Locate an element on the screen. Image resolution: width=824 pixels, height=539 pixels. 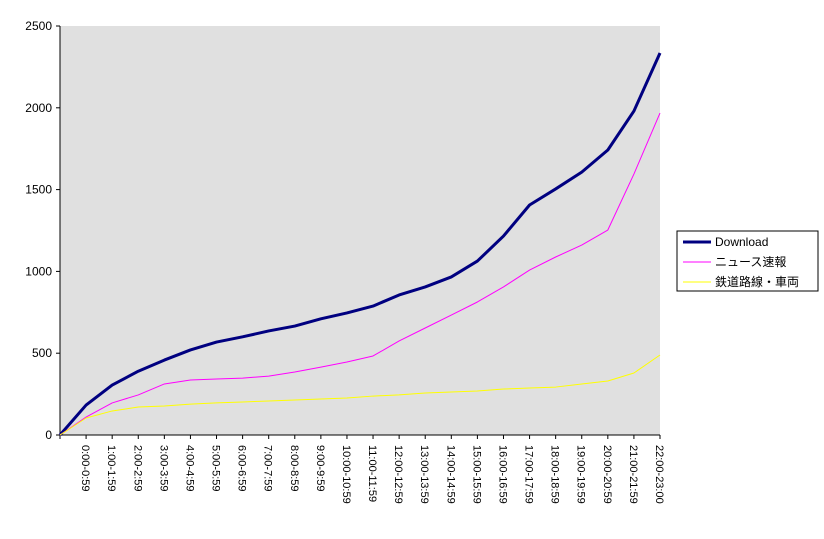
y-tick-label: 1500 is located at coordinates (38, 190).